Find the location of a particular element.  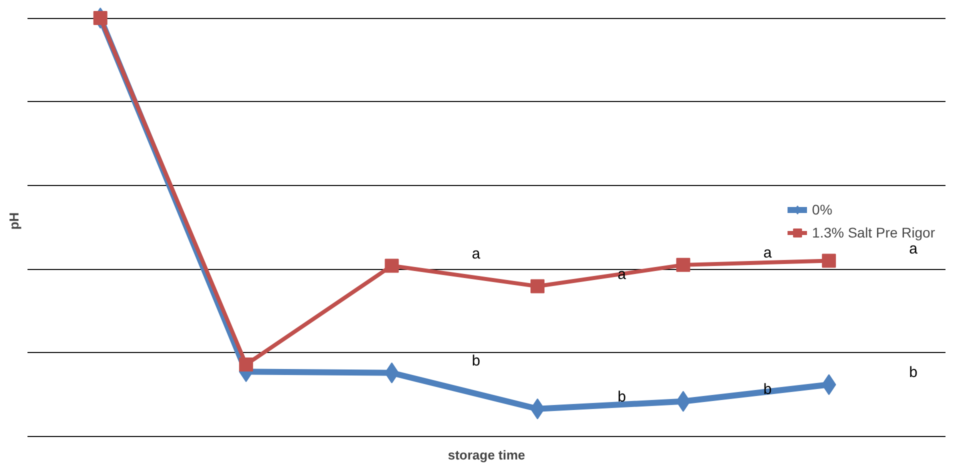

legend-label: 0% is located at coordinates (822, 209).